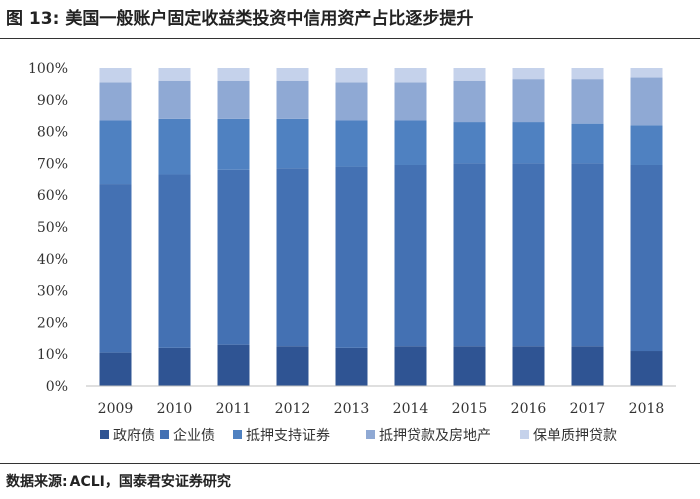  What do you see at coordinates (435, 436) in the screenshot?
I see `legend-label: 抵押贷款及房地产` at bounding box center [435, 436].